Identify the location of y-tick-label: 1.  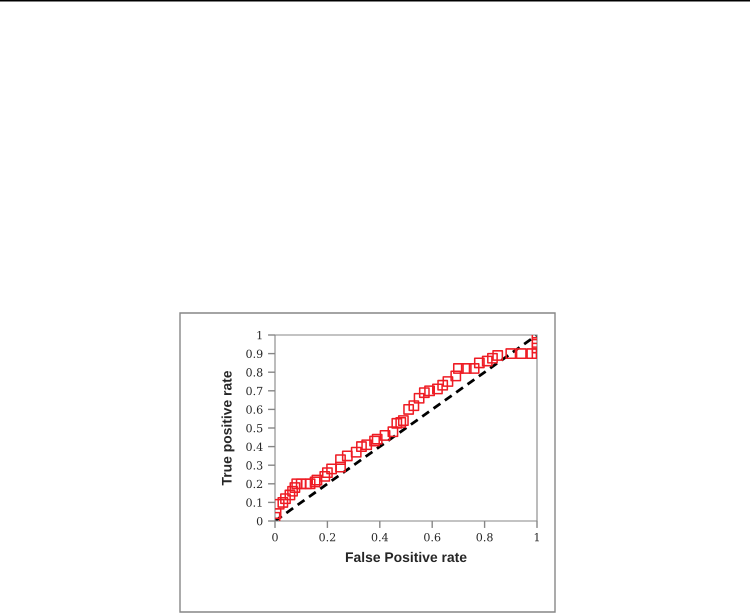
(259, 335).